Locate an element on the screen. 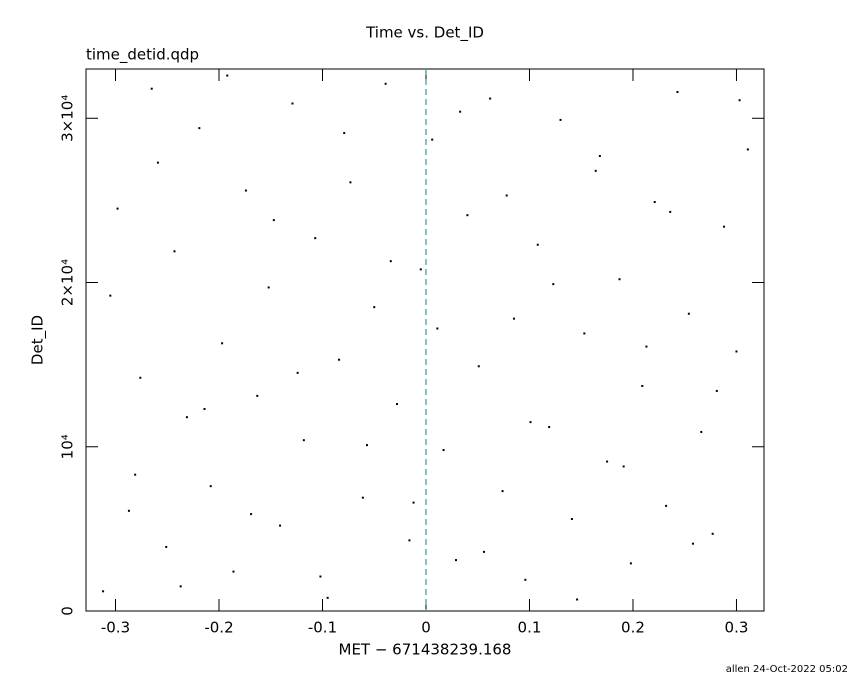 The width and height of the screenshot is (850, 680). footer: allen 24-Oct-2022 05:02 is located at coordinates (787, 669).